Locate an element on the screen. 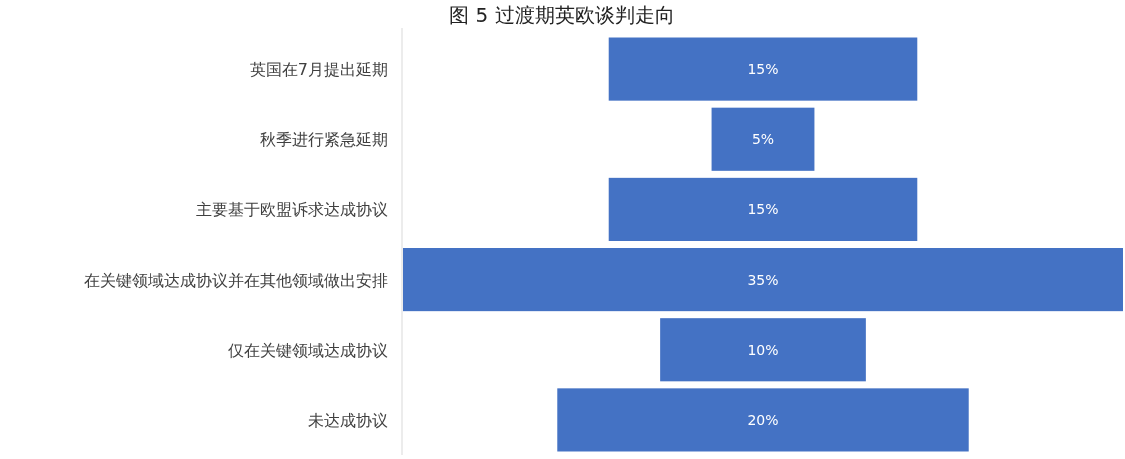  title: 图 5 过渡期英欧谈判走向 is located at coordinates (562, 15).